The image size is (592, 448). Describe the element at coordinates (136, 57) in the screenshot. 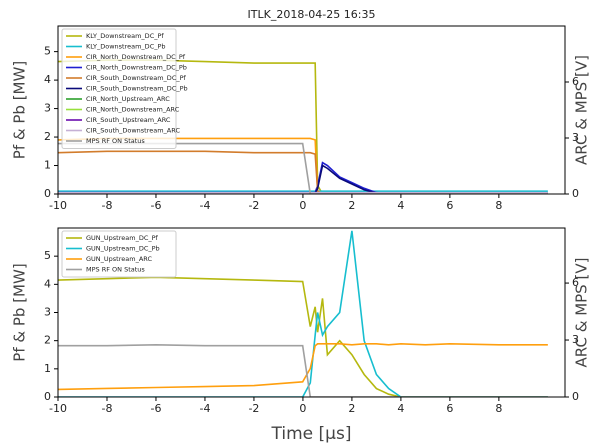

I see `legend-label: CIR_North_Downstream_DC_Pf` at that location.